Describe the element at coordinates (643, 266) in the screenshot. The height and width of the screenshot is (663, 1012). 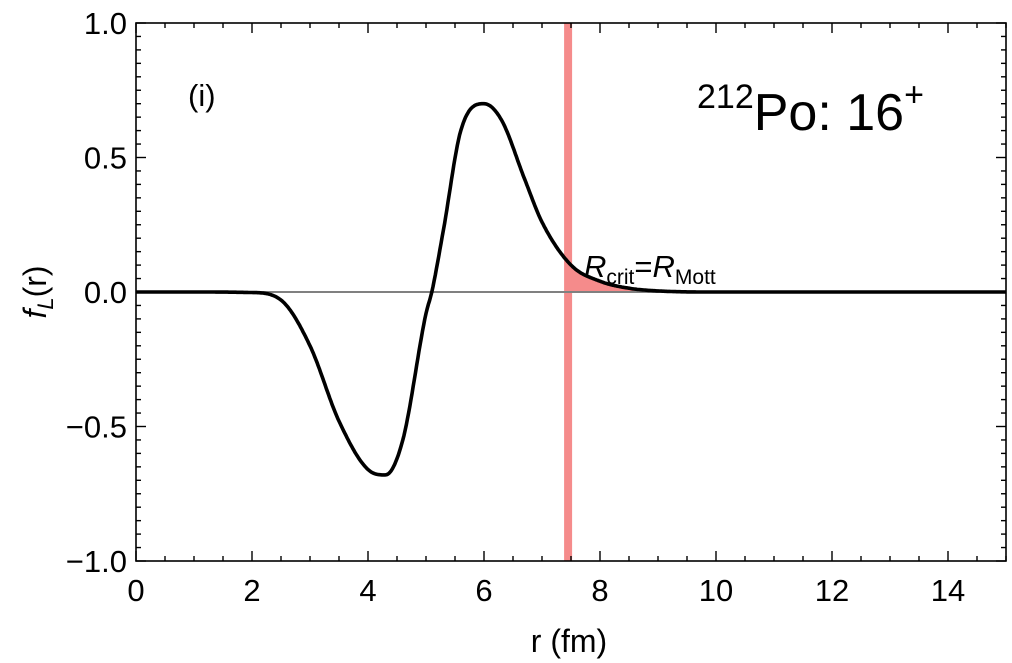
I see `annotation-eq: =` at that location.